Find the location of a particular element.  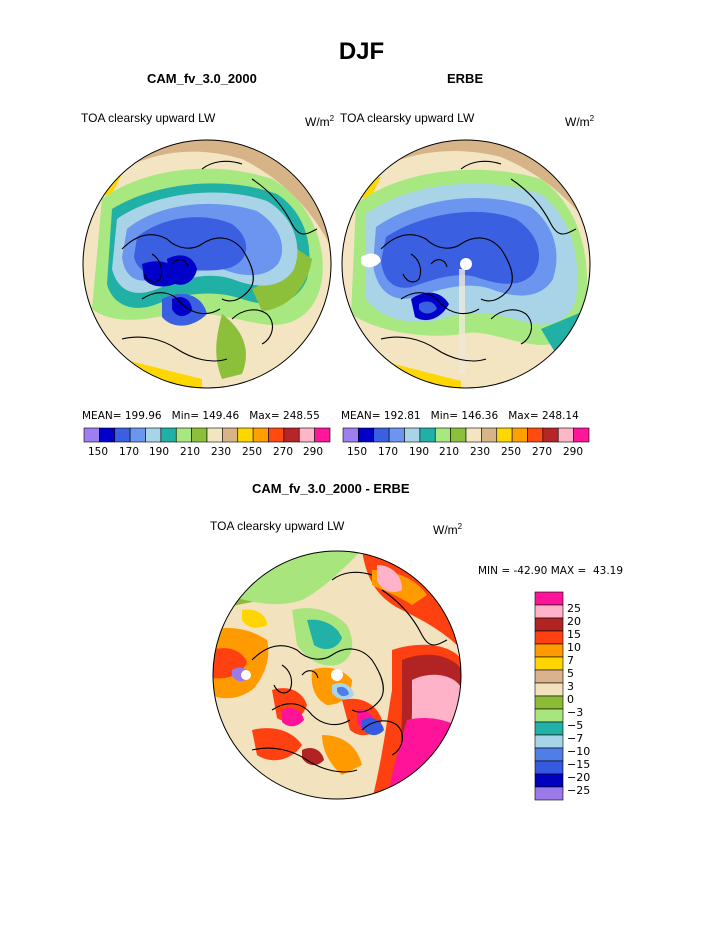

panel-1-tick: 250 is located at coordinates (252, 452).